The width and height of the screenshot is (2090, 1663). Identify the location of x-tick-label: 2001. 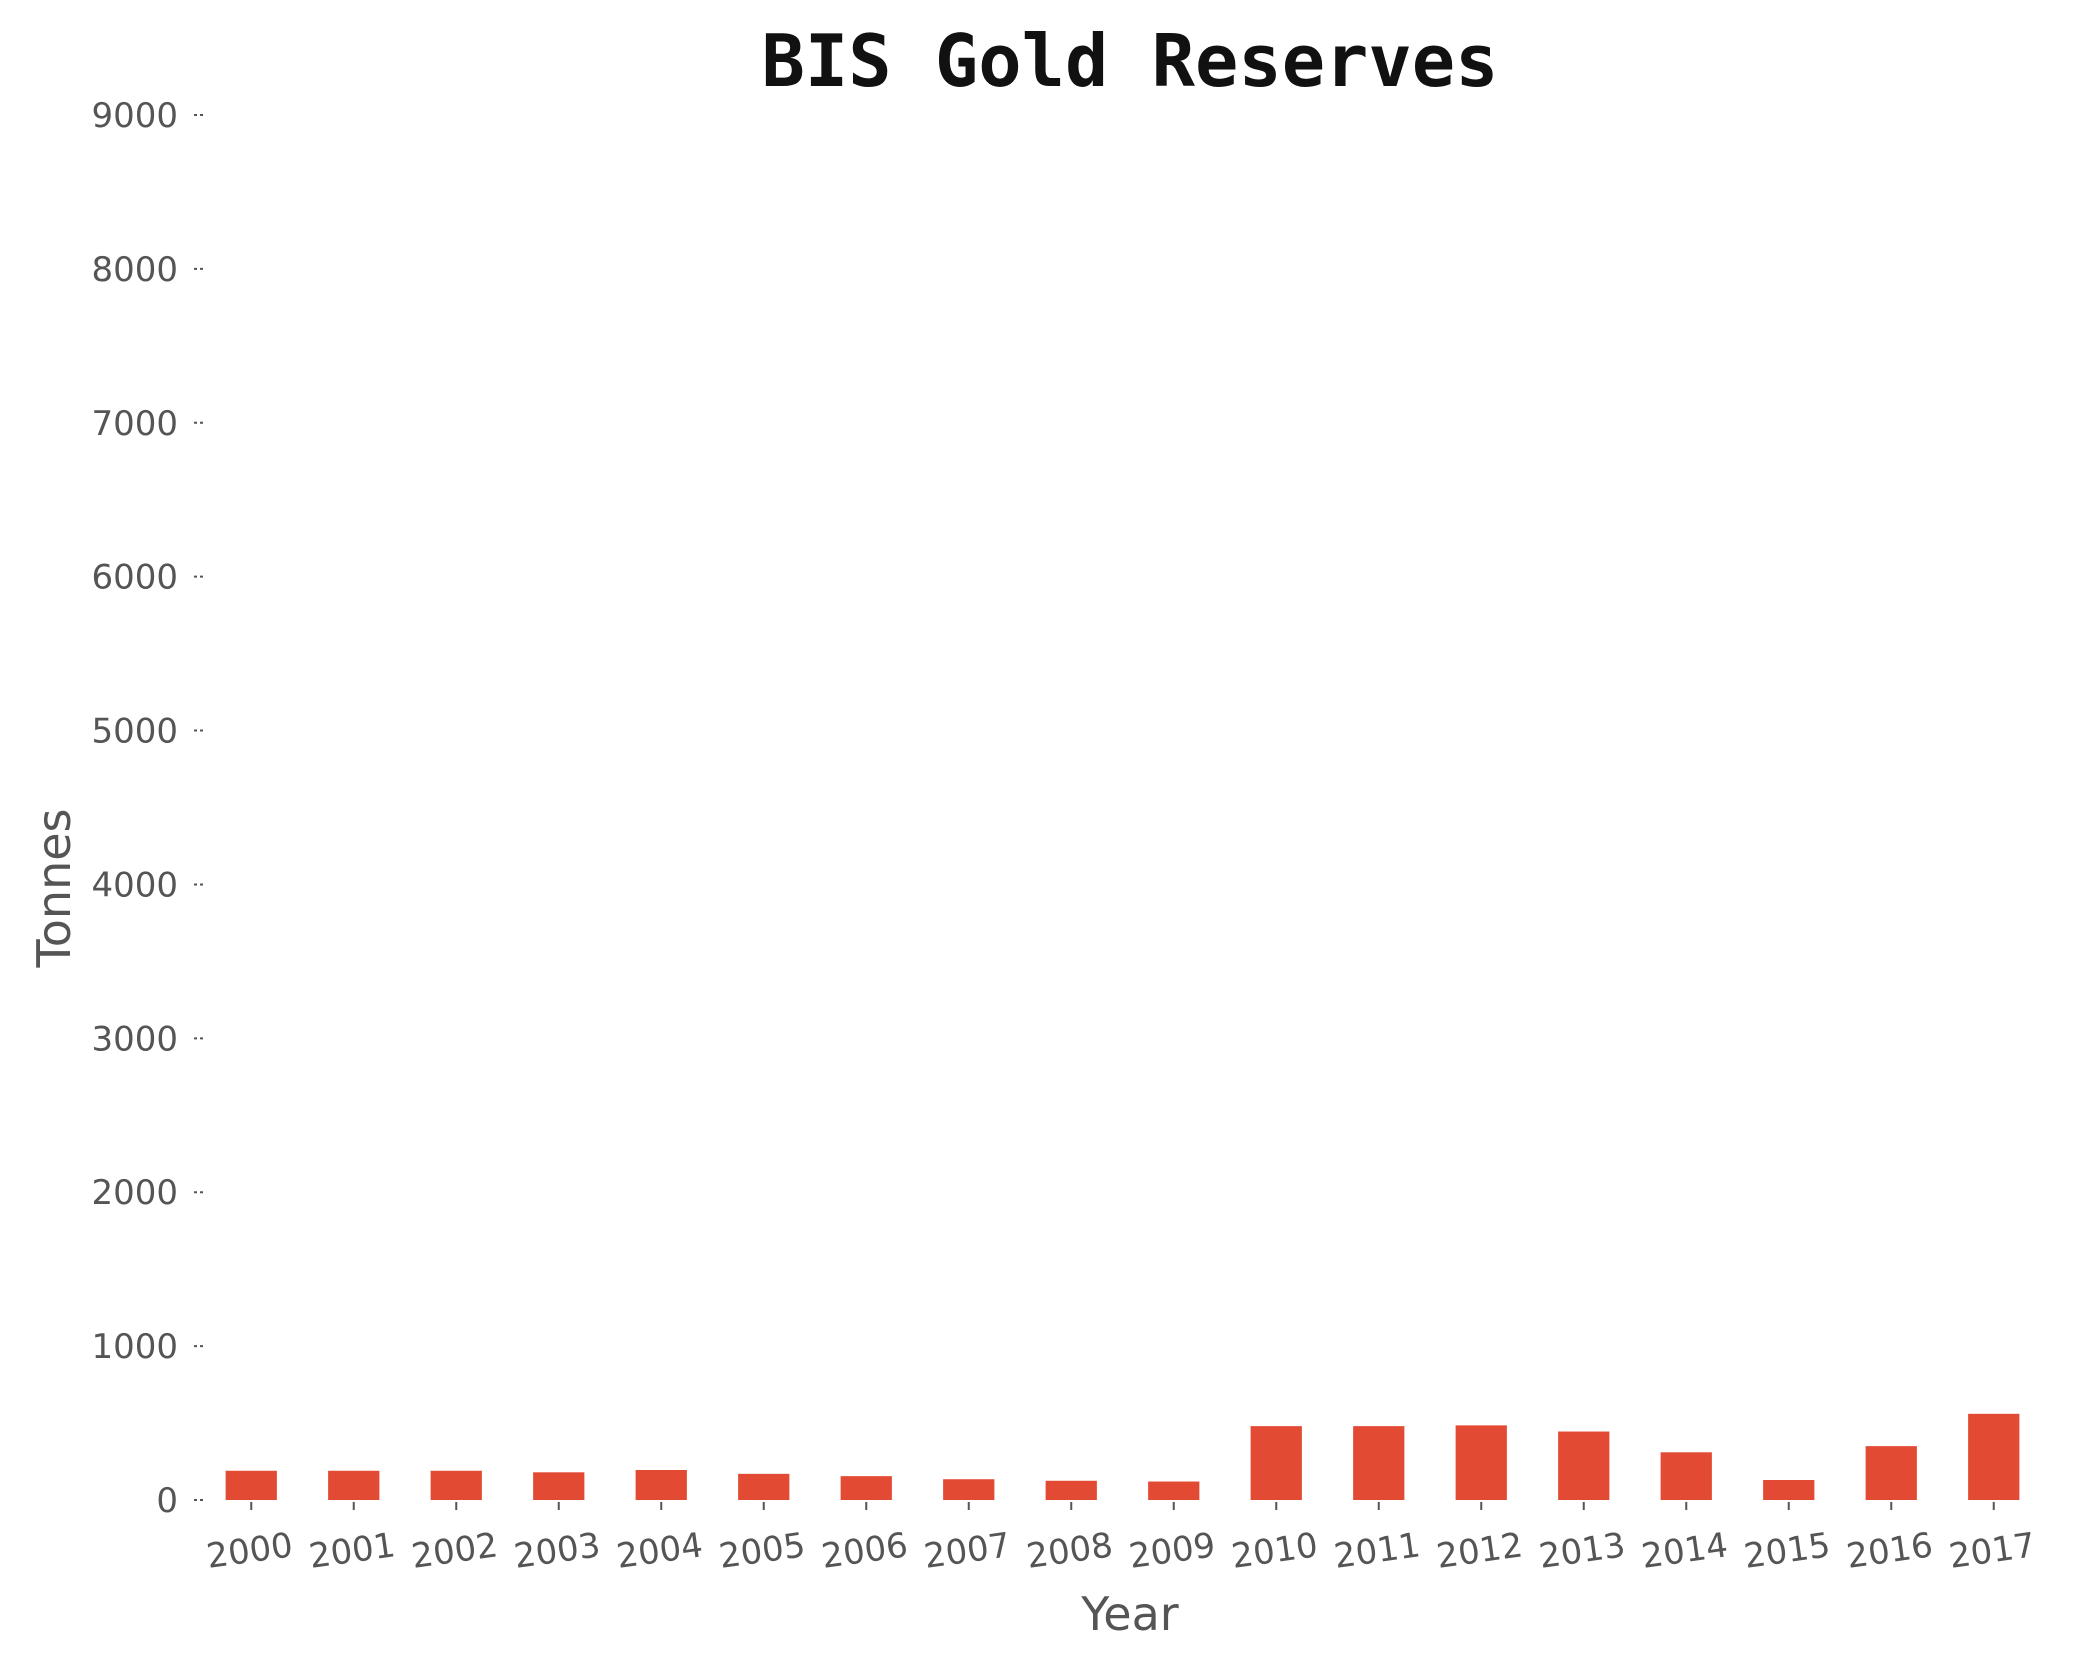
(352, 1551).